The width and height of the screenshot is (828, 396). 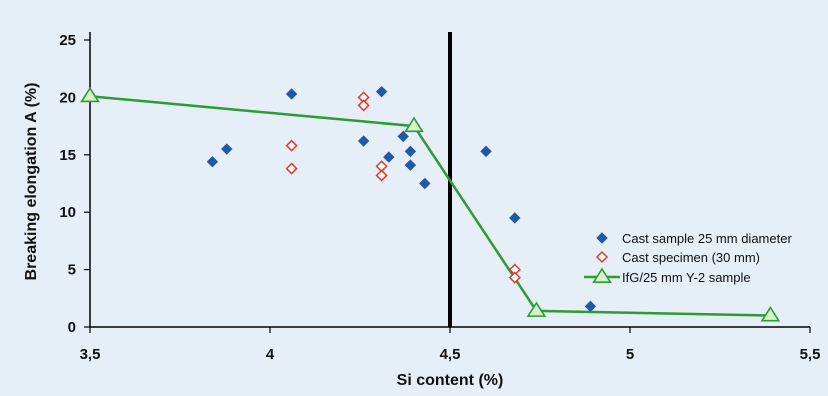 I want to click on x-tick-label: 4, so click(x=270, y=354).